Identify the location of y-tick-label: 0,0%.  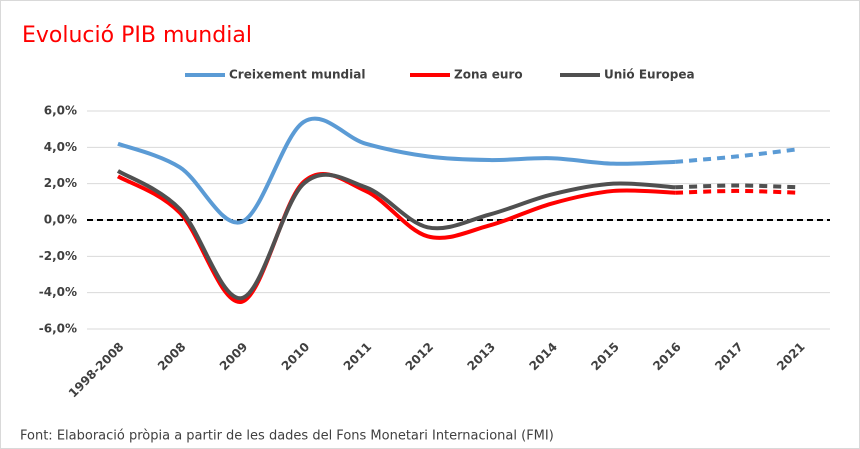
(60, 220).